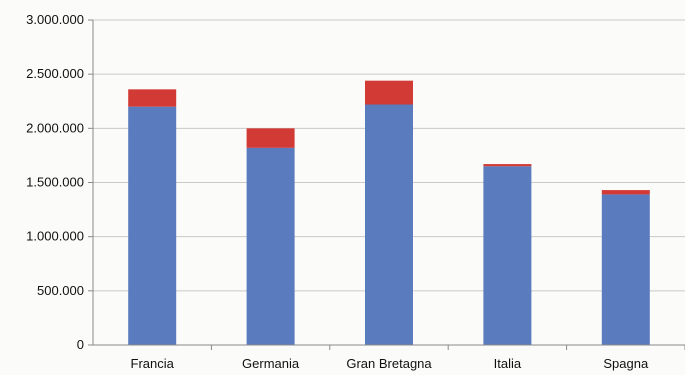 The width and height of the screenshot is (685, 375). I want to click on y-tick-label: 1.000.000, so click(55, 236).